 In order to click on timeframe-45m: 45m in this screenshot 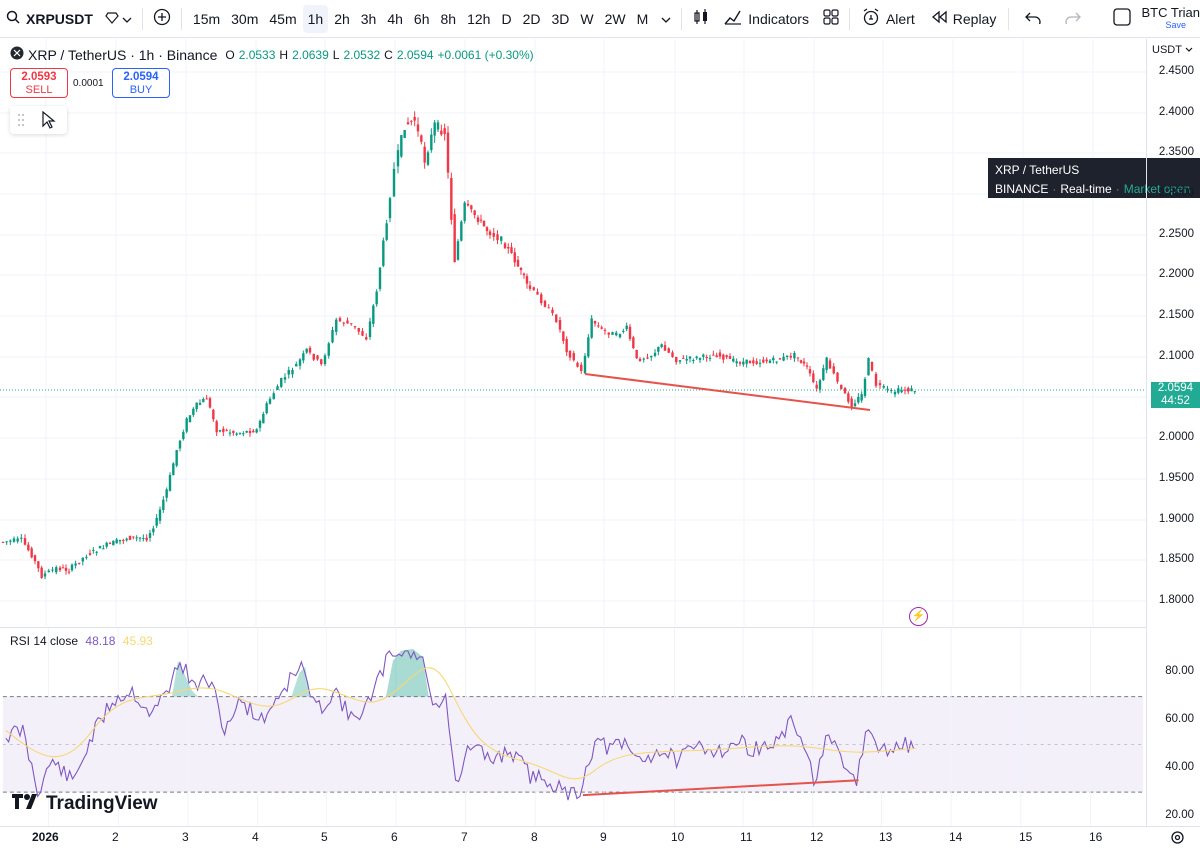, I will do `click(283, 18)`.